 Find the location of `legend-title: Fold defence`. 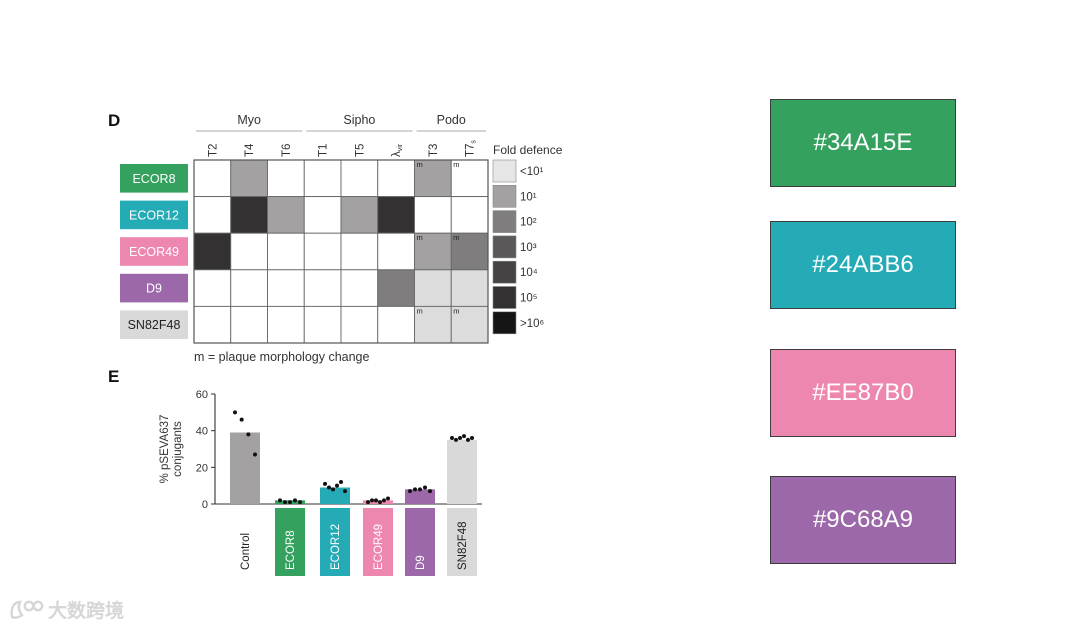

legend-title: Fold defence is located at coordinates (528, 150).